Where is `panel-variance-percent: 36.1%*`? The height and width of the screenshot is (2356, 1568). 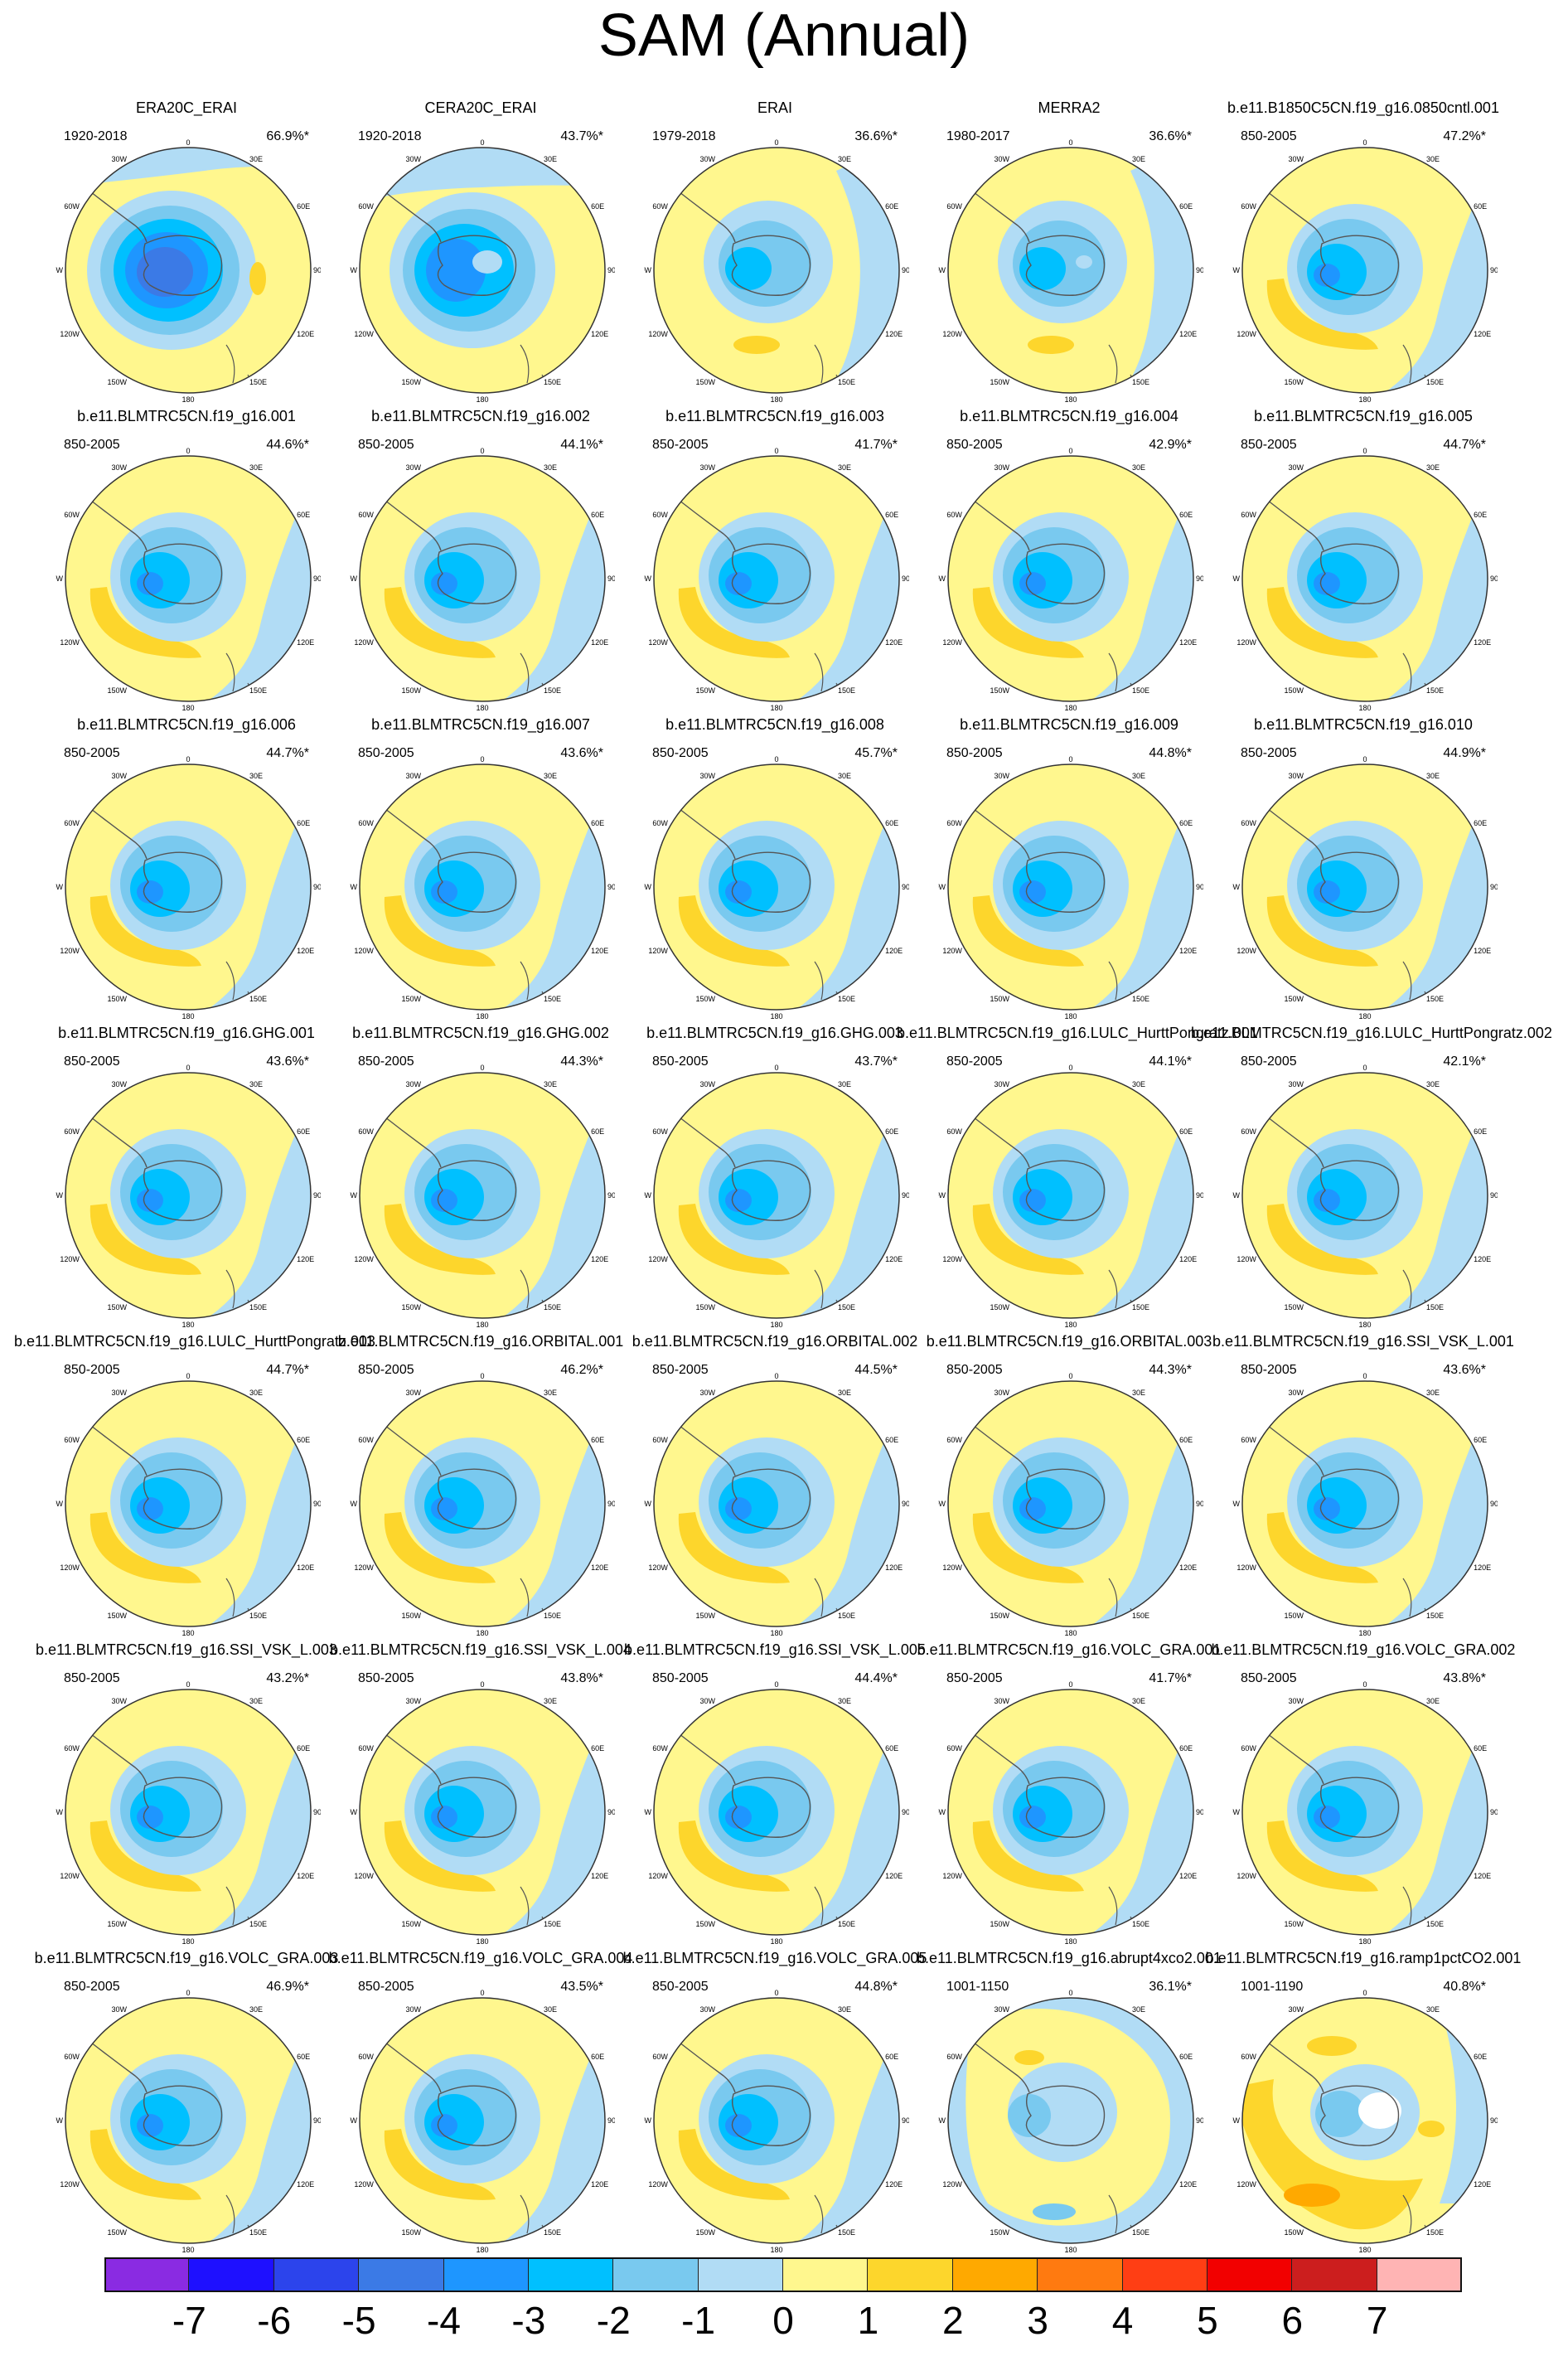
panel-variance-percent: 36.1%* is located at coordinates (1170, 1987).